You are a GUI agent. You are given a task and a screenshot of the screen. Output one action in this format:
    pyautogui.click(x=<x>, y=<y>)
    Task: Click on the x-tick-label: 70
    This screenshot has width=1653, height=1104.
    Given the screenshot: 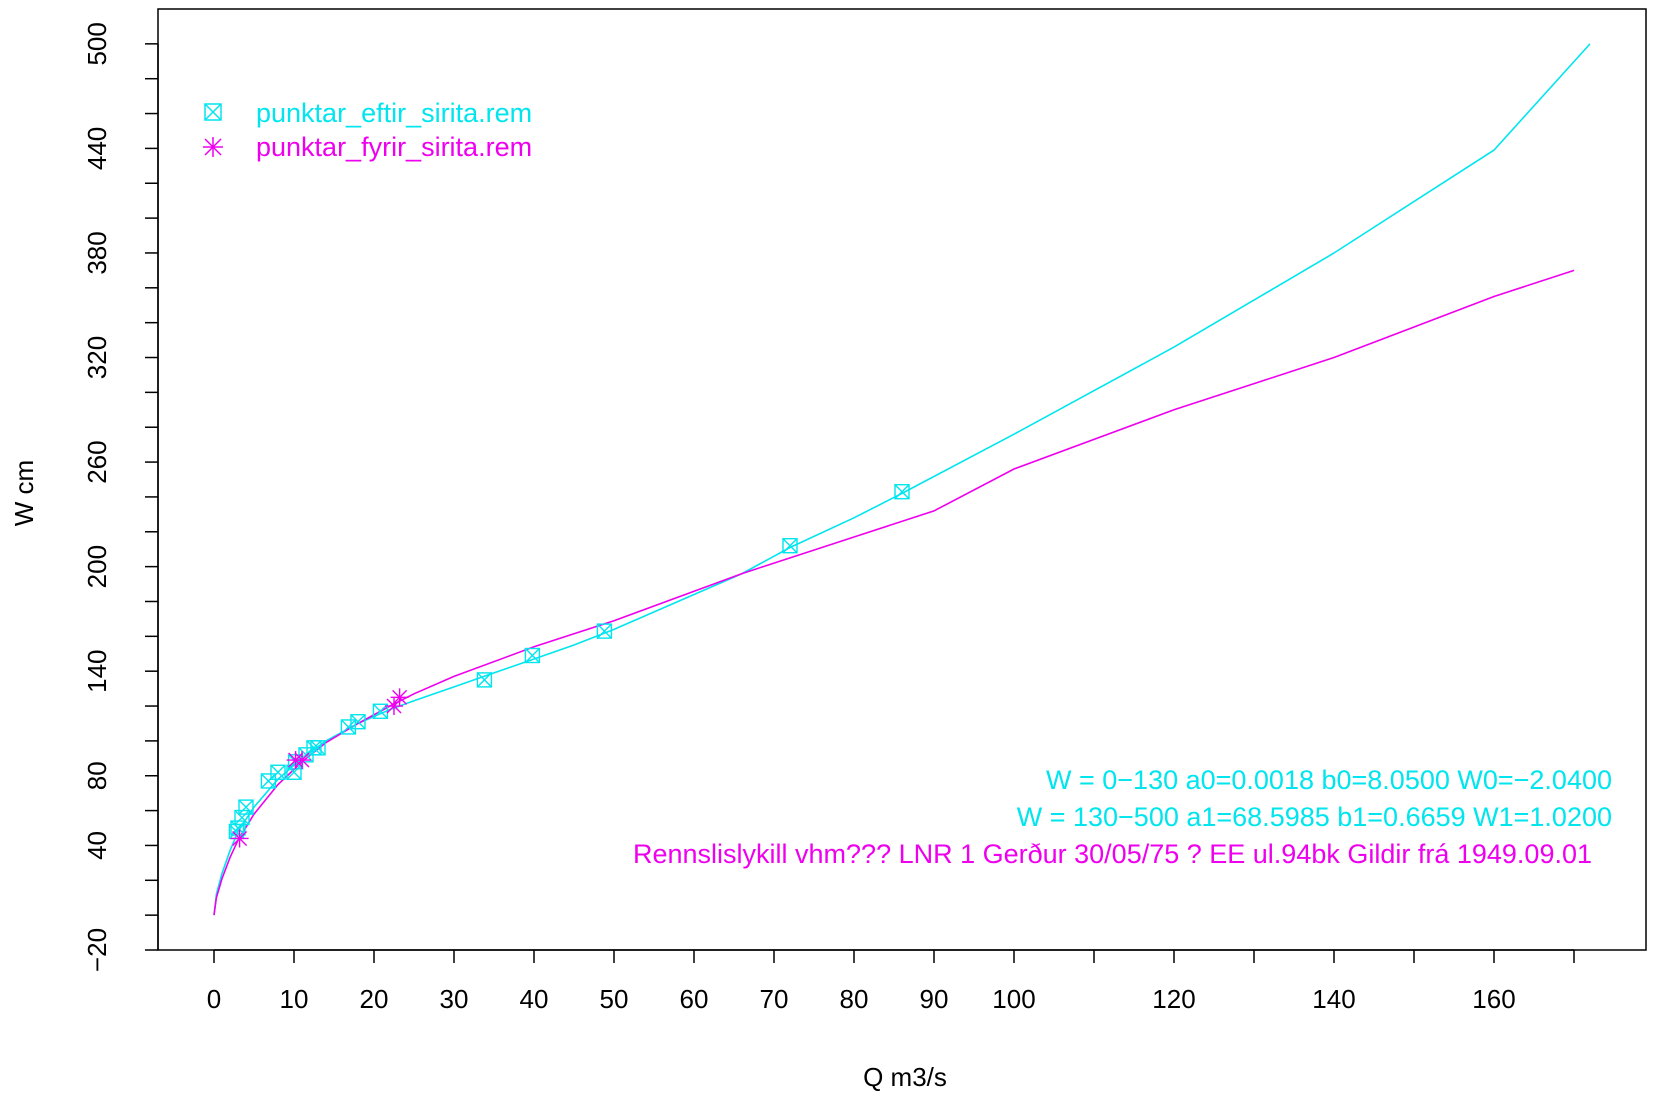 What is the action you would take?
    pyautogui.click(x=774, y=999)
    